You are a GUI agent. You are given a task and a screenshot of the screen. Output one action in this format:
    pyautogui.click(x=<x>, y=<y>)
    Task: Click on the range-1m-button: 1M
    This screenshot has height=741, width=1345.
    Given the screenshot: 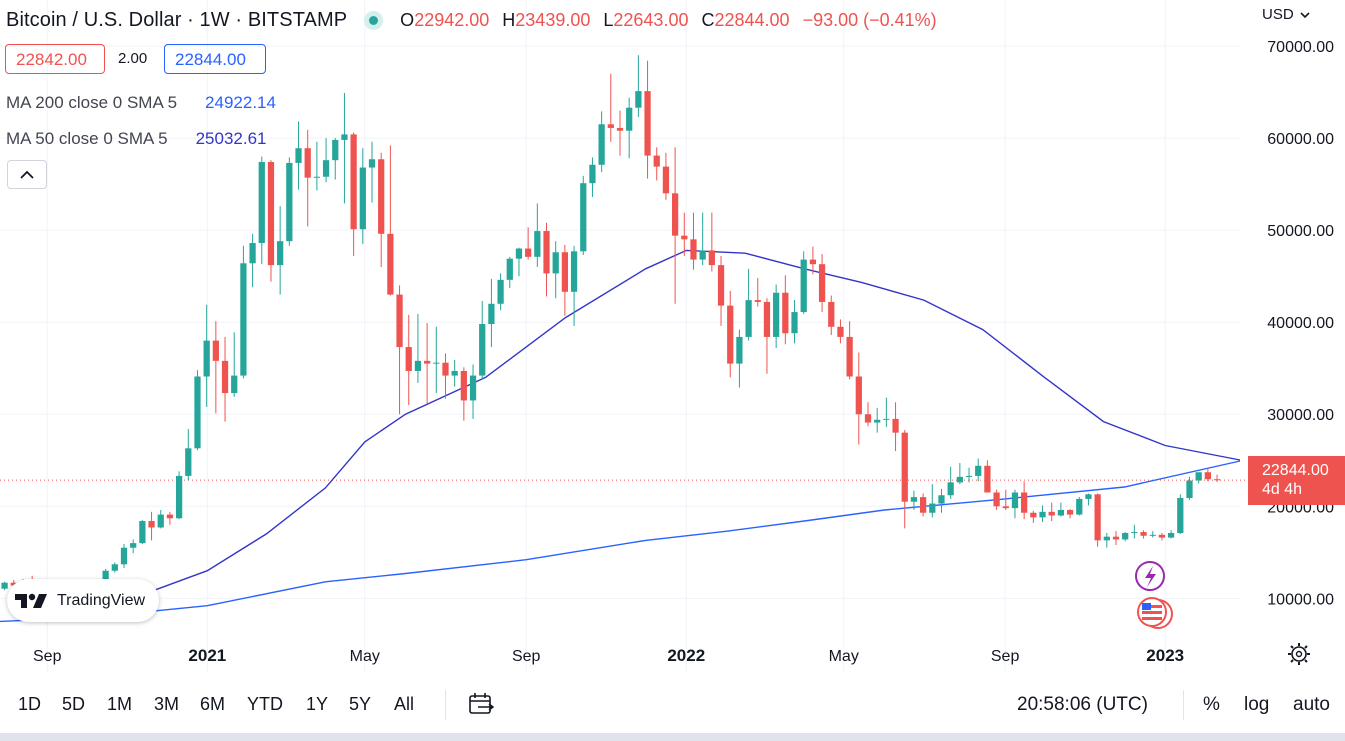 What is the action you would take?
    pyautogui.click(x=120, y=704)
    